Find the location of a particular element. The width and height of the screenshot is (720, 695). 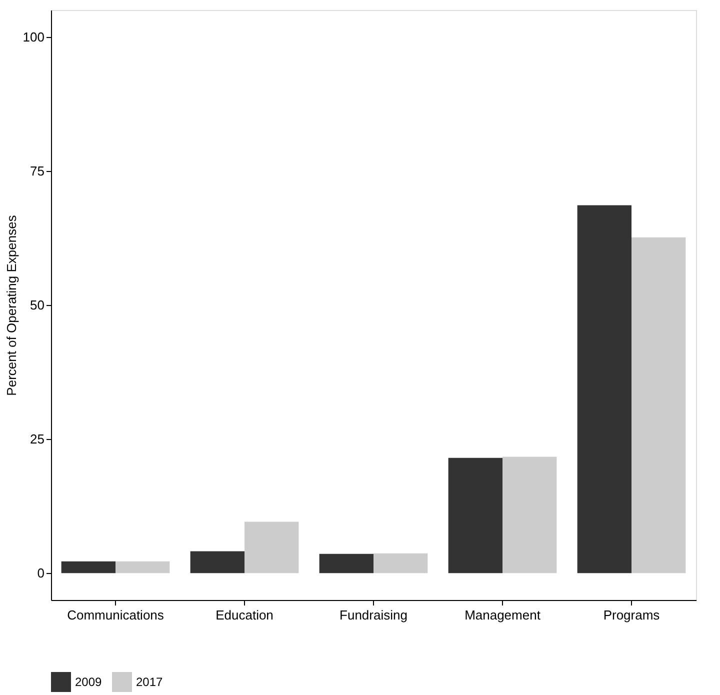

y-axis-title: Percent of Operating Expenses is located at coordinates (11, 305).